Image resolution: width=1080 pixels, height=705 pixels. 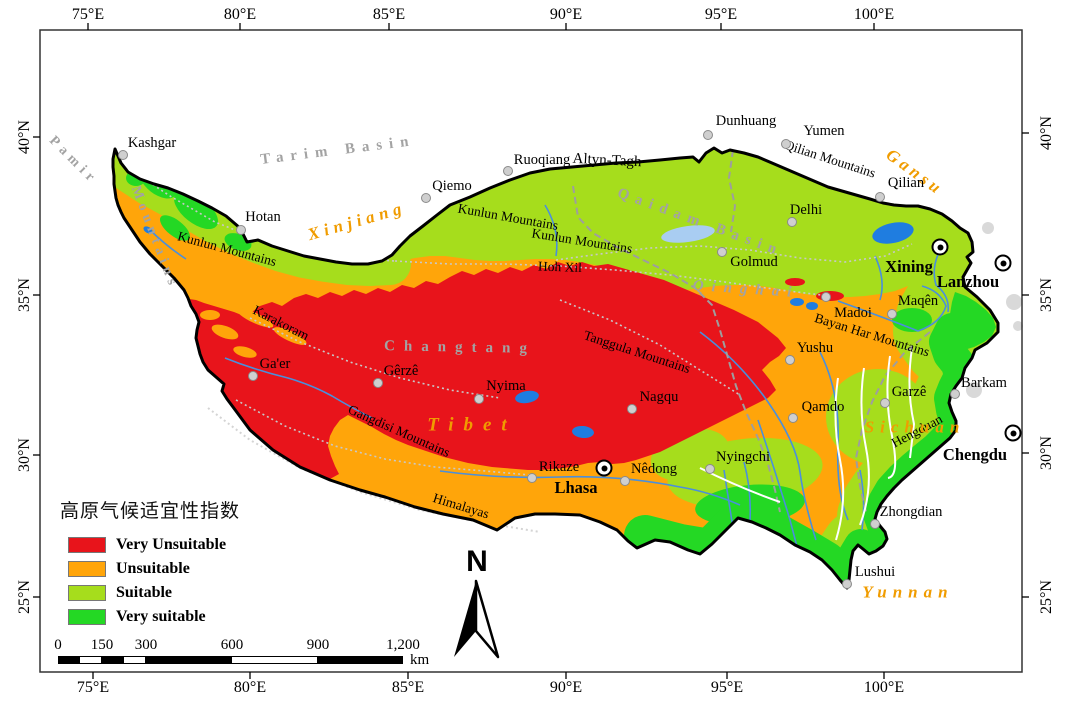 What do you see at coordinates (144, 592) in the screenshot?
I see `legend-label-suitable: Suitable` at bounding box center [144, 592].